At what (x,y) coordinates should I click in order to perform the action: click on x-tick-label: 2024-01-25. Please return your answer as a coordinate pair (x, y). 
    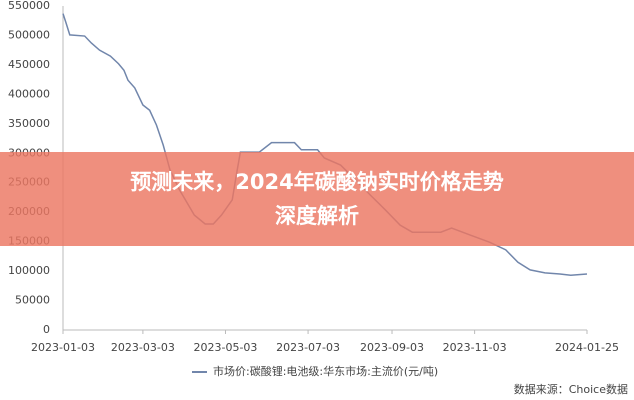
    Looking at the image, I should click on (587, 347).